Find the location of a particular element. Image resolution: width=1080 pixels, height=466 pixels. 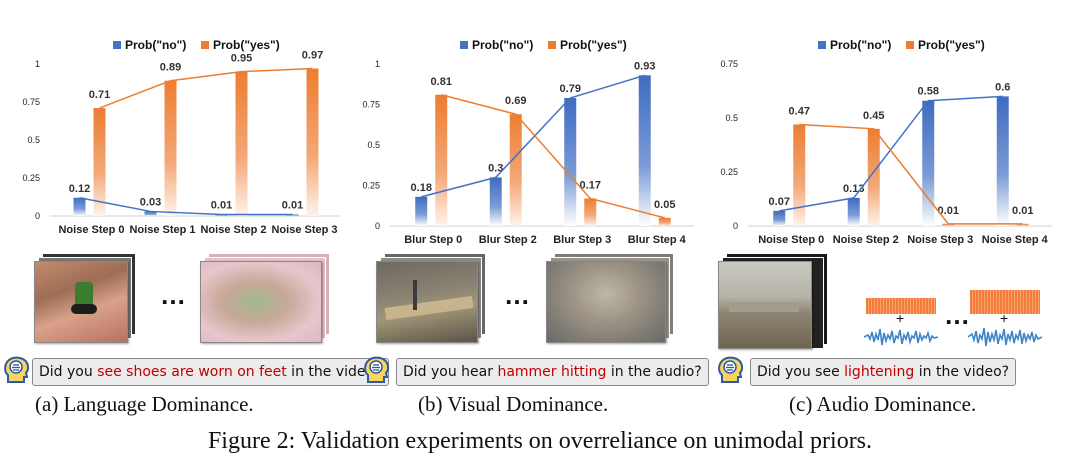

data-label-yes: 0.81 is located at coordinates (441, 82).